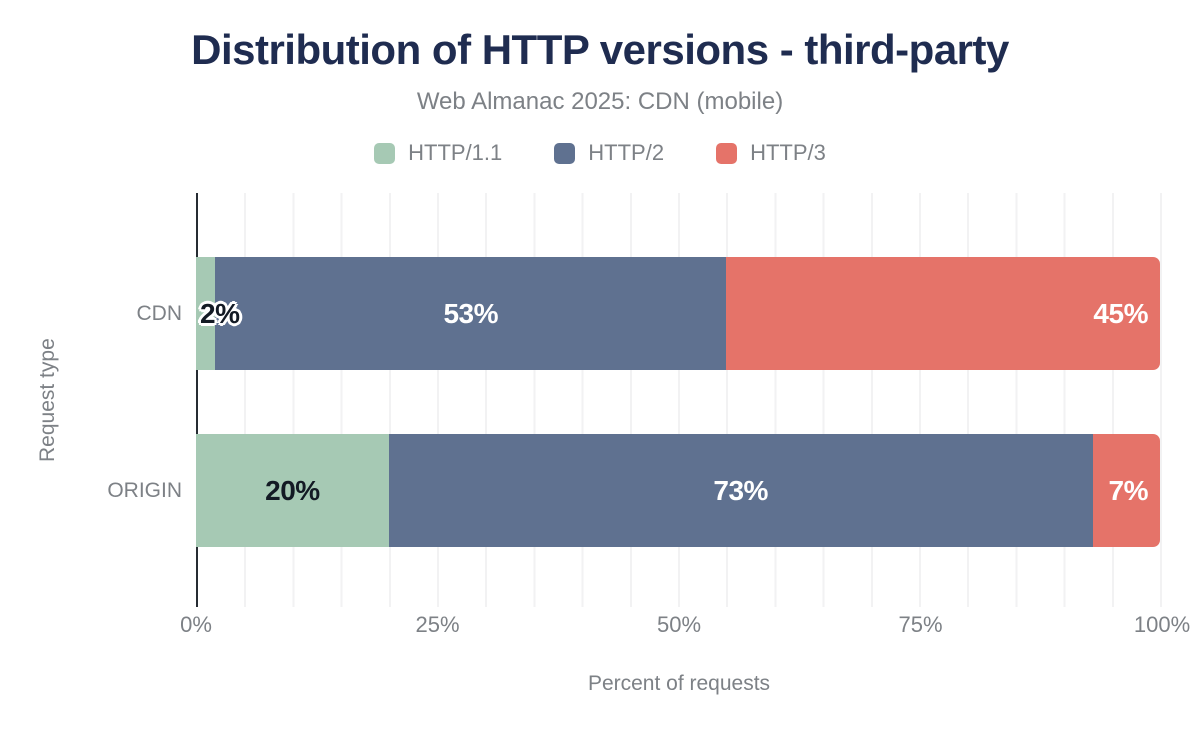  I want to click on legend-item-http3: HTTP/3, so click(771, 153).